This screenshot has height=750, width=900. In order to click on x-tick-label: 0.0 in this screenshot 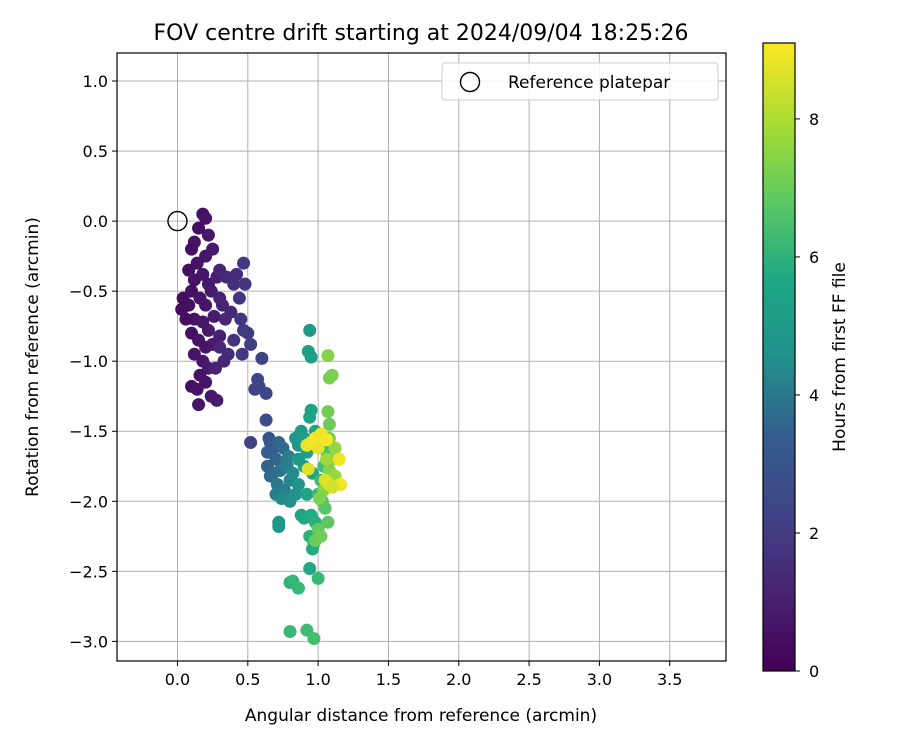, I will do `click(177, 679)`.